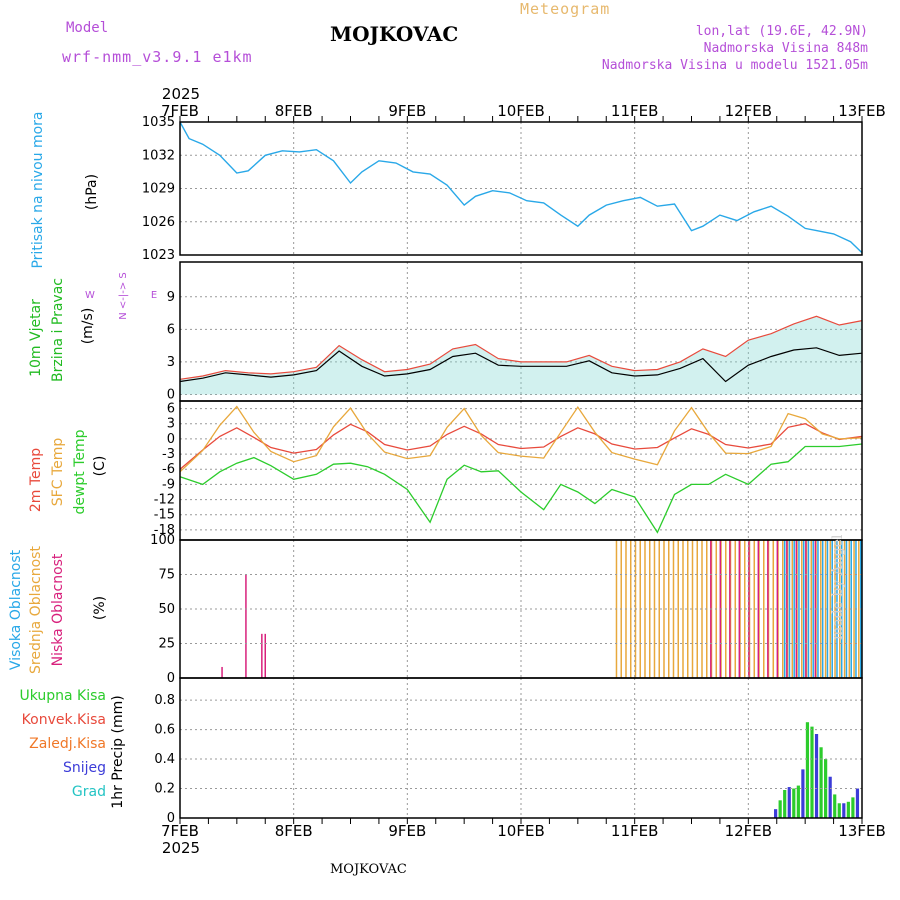 The width and height of the screenshot is (900, 900). What do you see at coordinates (164, 530) in the screenshot?
I see `y-tick-label: -18` at bounding box center [164, 530].